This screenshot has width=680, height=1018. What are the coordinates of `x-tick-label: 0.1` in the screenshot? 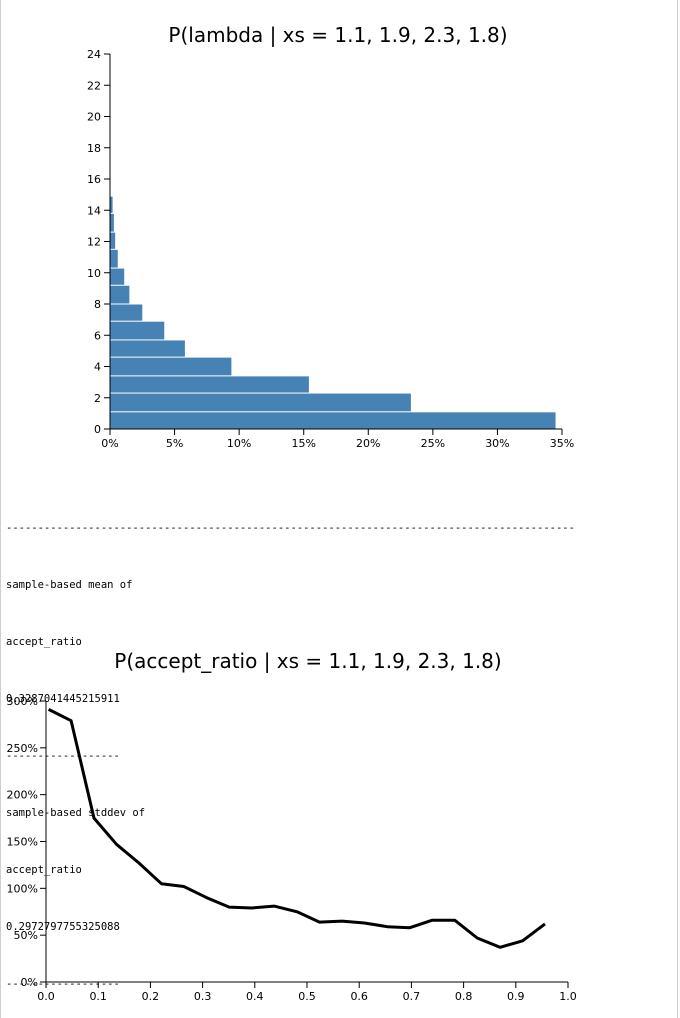 It's located at (98, 996).